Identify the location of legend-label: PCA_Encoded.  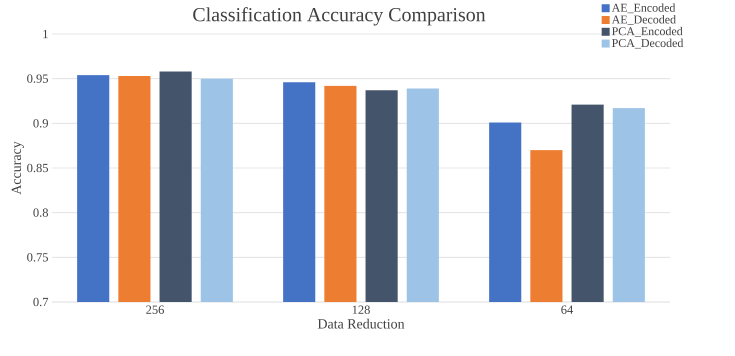
(647, 31).